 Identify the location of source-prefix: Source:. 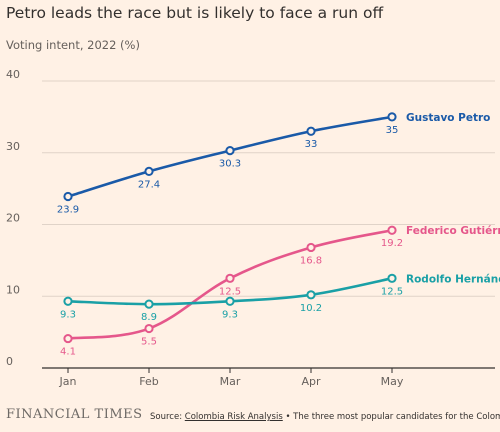
(167, 417).